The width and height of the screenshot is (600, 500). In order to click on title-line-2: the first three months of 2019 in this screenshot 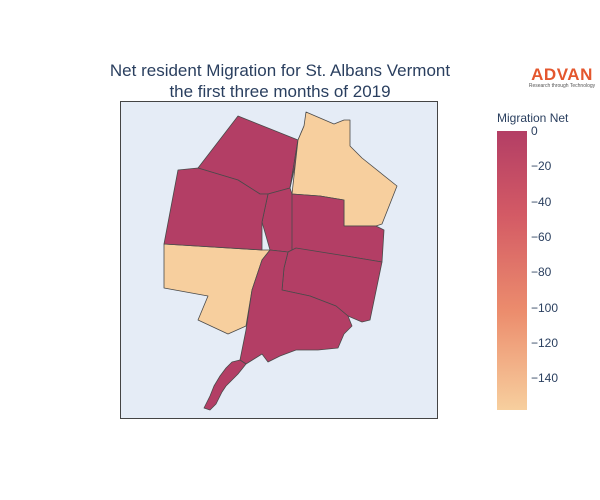, I will do `click(280, 91)`.